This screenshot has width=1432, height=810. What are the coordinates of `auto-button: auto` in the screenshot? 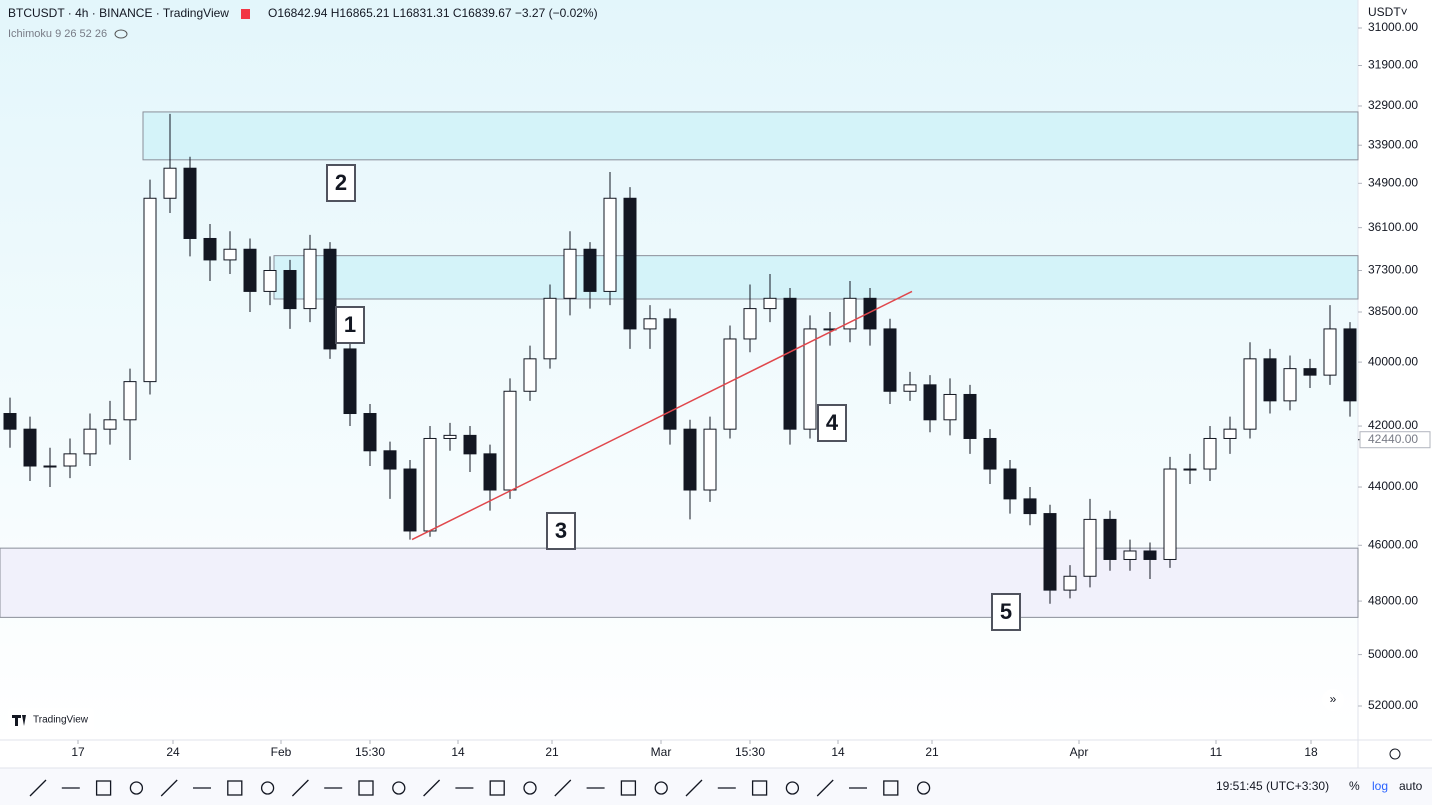 It's located at (1411, 786).